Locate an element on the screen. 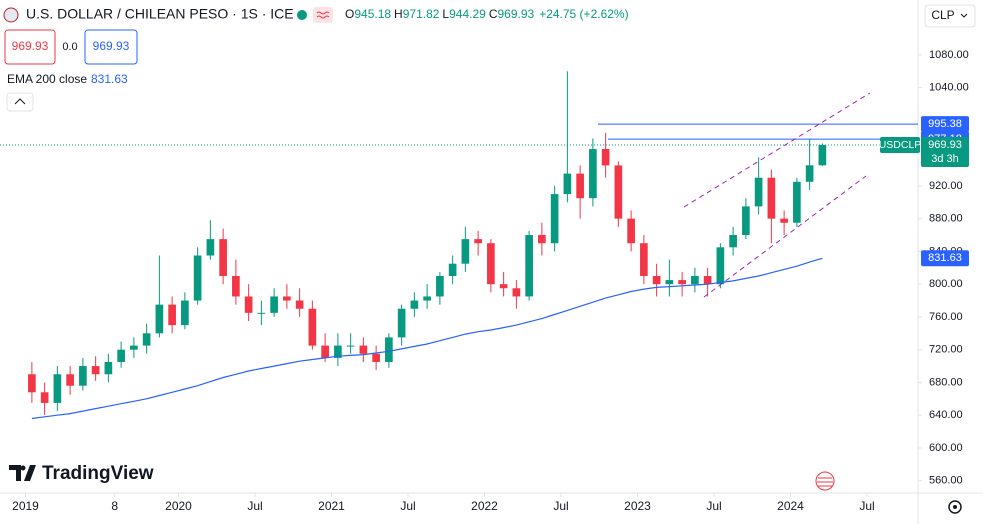  ema-label: 831.63 is located at coordinates (945, 258).